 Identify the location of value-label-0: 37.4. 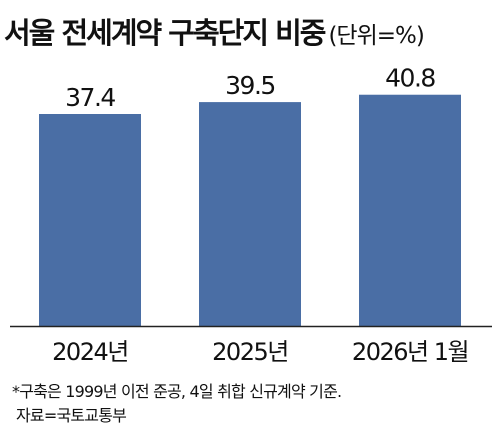
(90, 97).